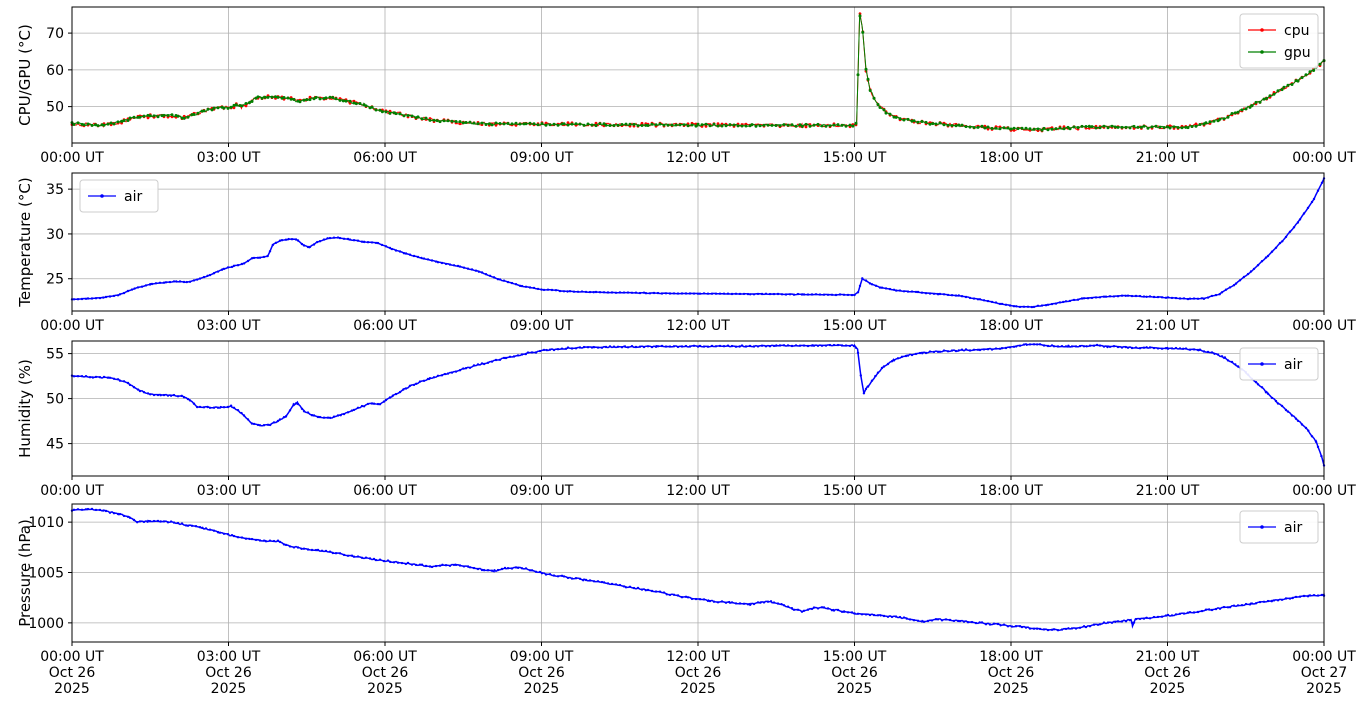 The width and height of the screenshot is (1364, 707). What do you see at coordinates (55, 355) in the screenshot?
I see `y-tick-label: 55` at bounding box center [55, 355].